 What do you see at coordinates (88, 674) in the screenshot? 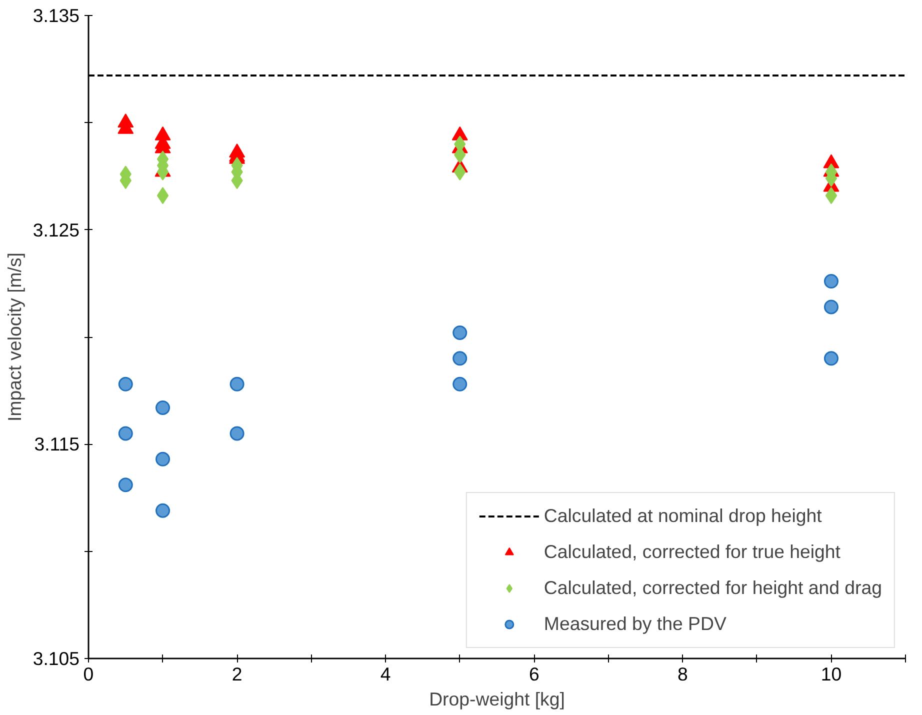
I see `x-tick-label: 0` at bounding box center [88, 674].